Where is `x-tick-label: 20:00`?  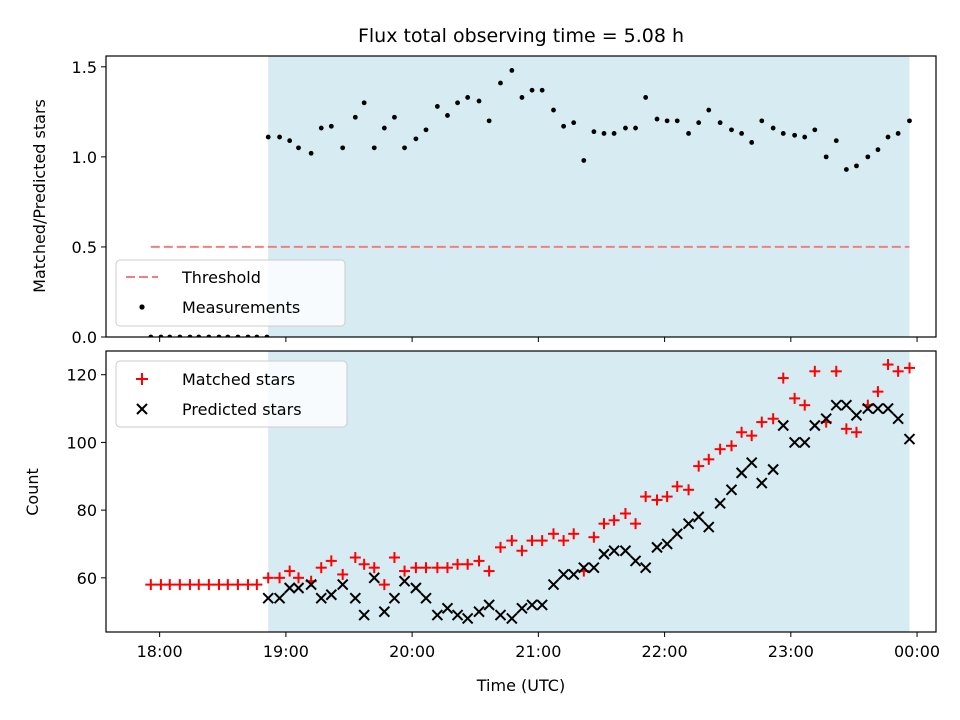 x-tick-label: 20:00 is located at coordinates (412, 651).